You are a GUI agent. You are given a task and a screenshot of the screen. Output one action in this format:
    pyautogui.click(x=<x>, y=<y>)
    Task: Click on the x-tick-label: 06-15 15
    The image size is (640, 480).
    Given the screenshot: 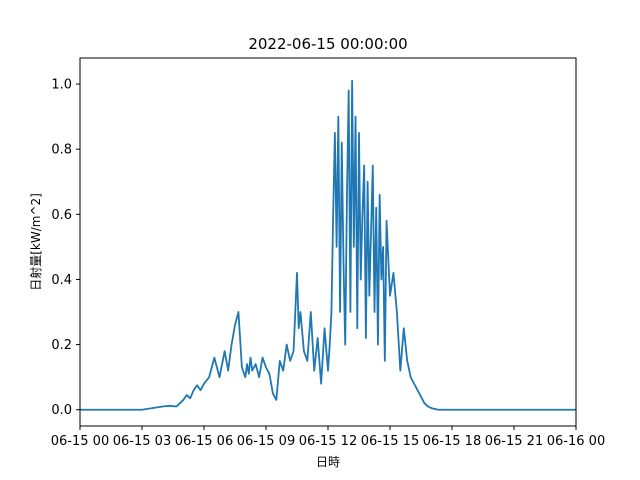 What is the action you would take?
    pyautogui.click(x=390, y=441)
    